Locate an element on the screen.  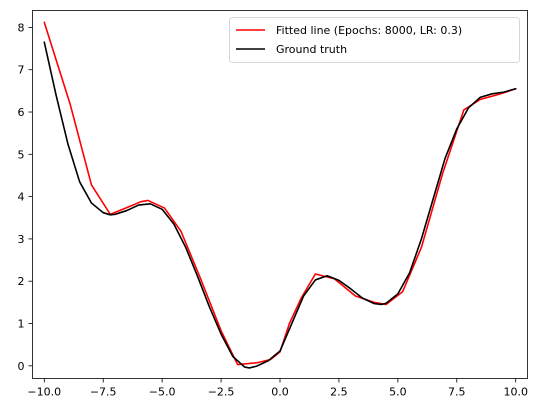
y-tick-label: 2 is located at coordinates (21, 281).